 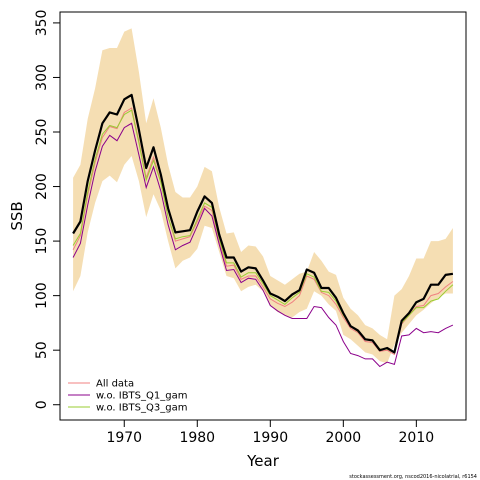 What do you see at coordinates (47, 209) in the screenshot?
I see `y-axis: 0 50 100 150 200 250 300 350` at bounding box center [47, 209].